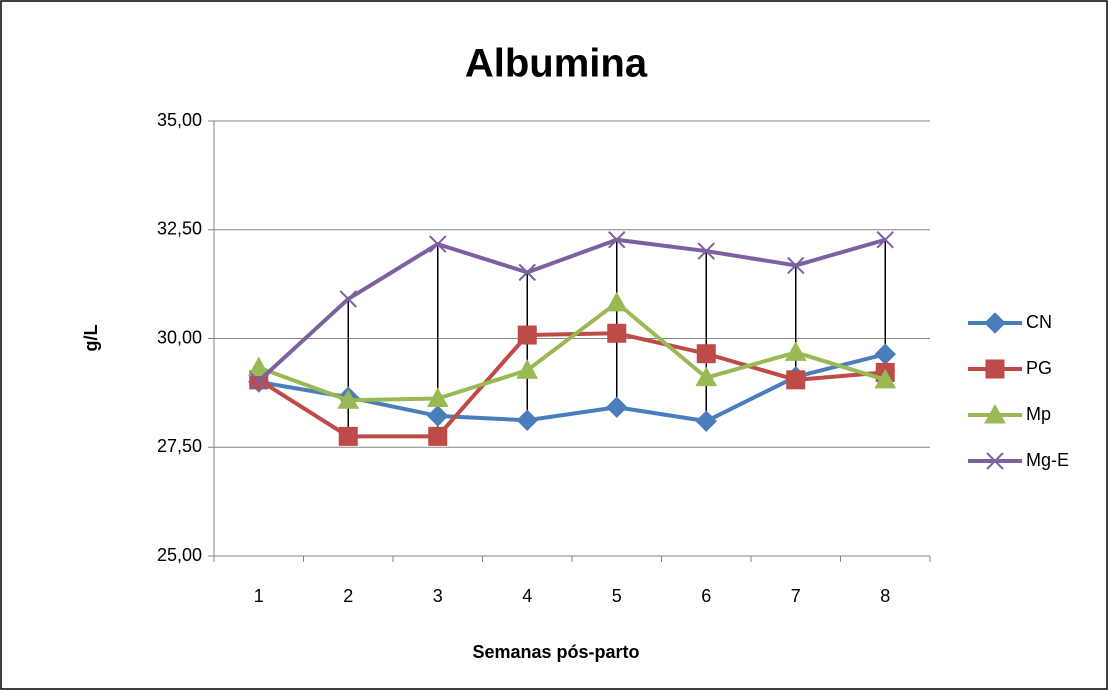 The width and height of the screenshot is (1109, 691). Describe the element at coordinates (91, 338) in the screenshot. I see `y-axis-label: g/L` at that location.